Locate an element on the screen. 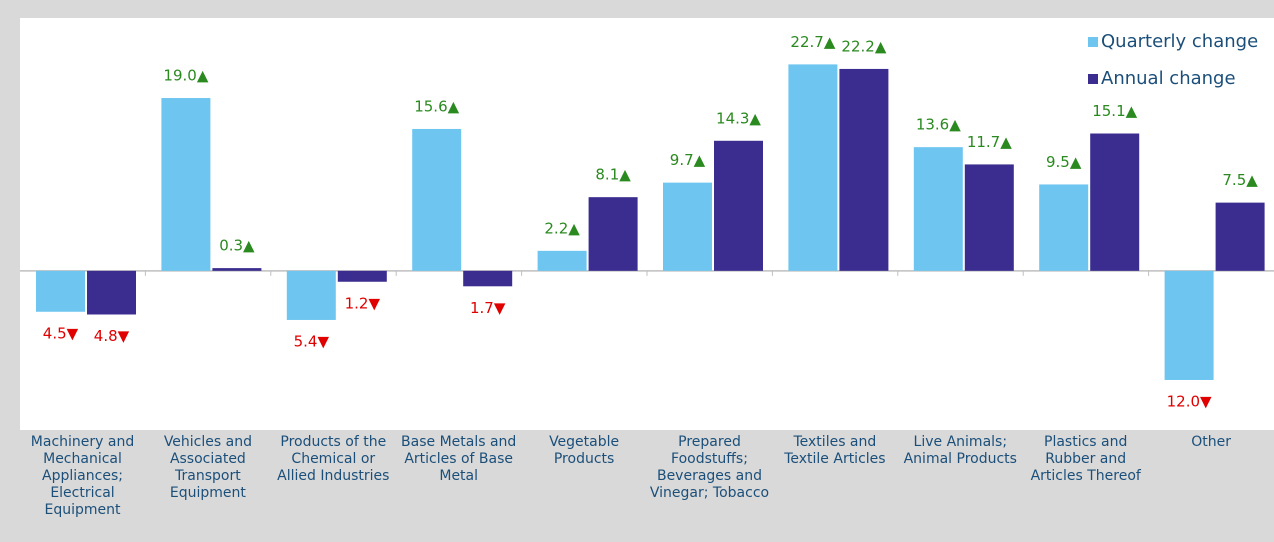 The image size is (1274, 542). value-label: 1.7▼ is located at coordinates (488, 308).